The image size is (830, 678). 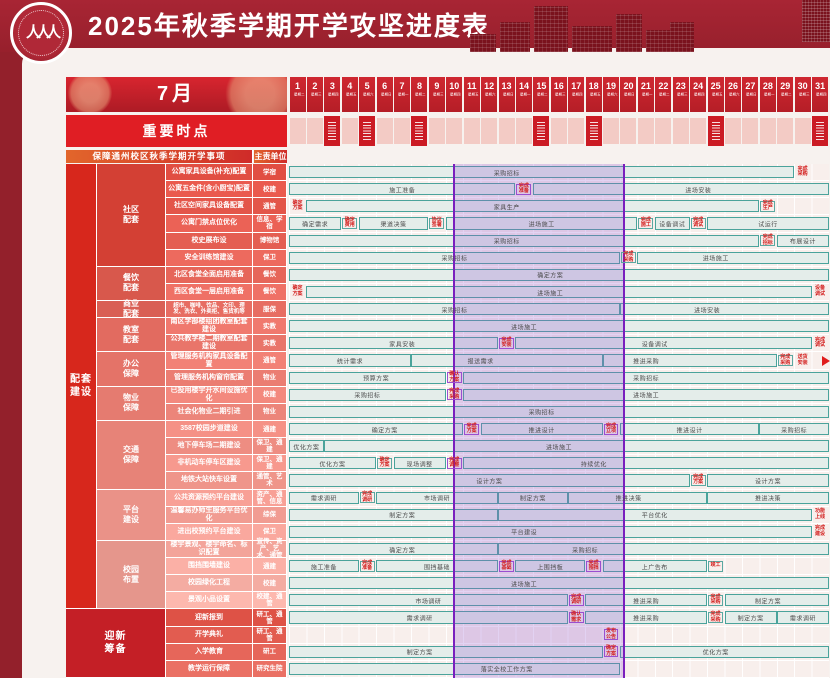 What do you see at coordinates (802, 94) in the screenshot?
I see `day-cell: 30 星期三` at bounding box center [802, 94].